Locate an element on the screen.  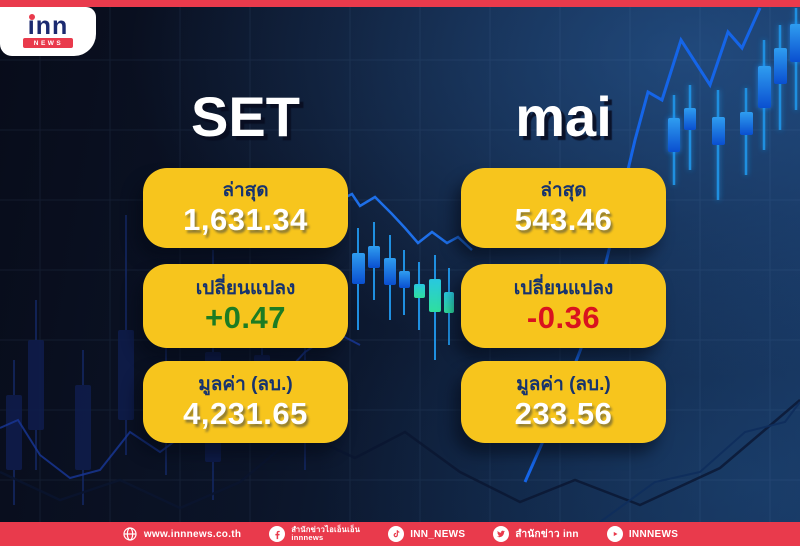
mai-turnover-label: มูลค่า (ลบ.) is located at coordinates (563, 384).